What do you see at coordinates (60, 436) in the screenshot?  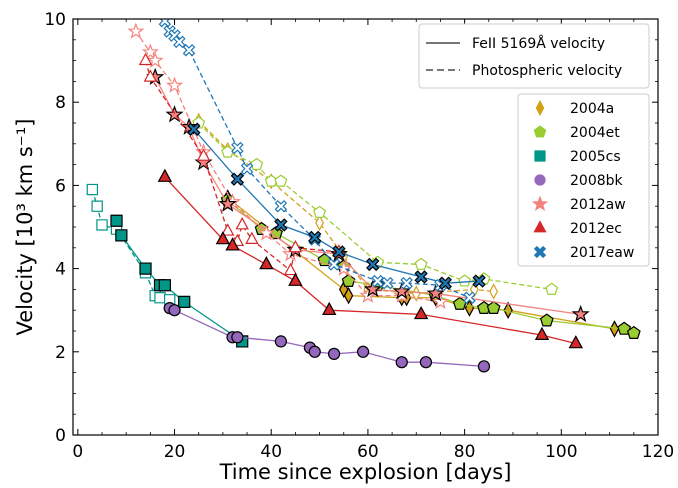 I see `y-tick-label-0: 0` at bounding box center [60, 436].